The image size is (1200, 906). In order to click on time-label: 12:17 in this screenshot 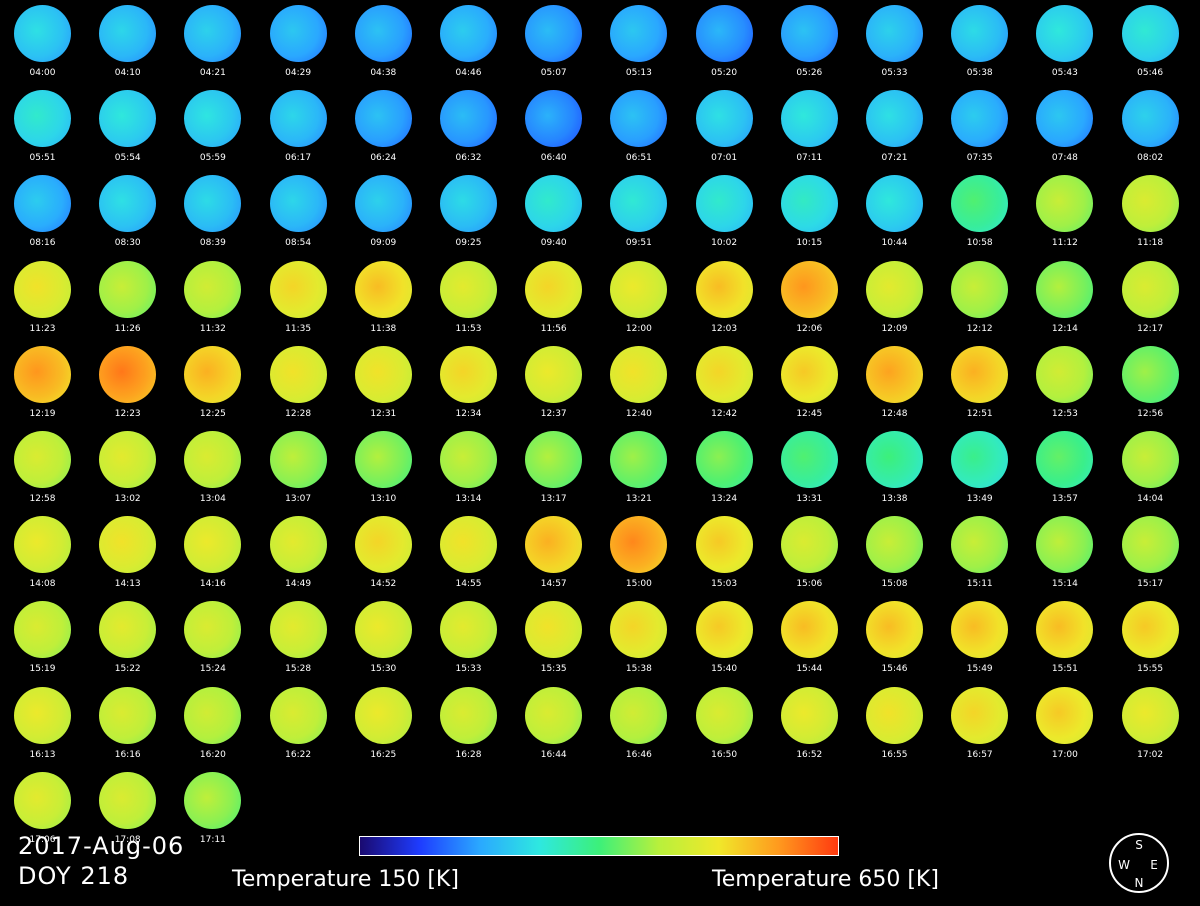, I will do `click(1150, 328)`.